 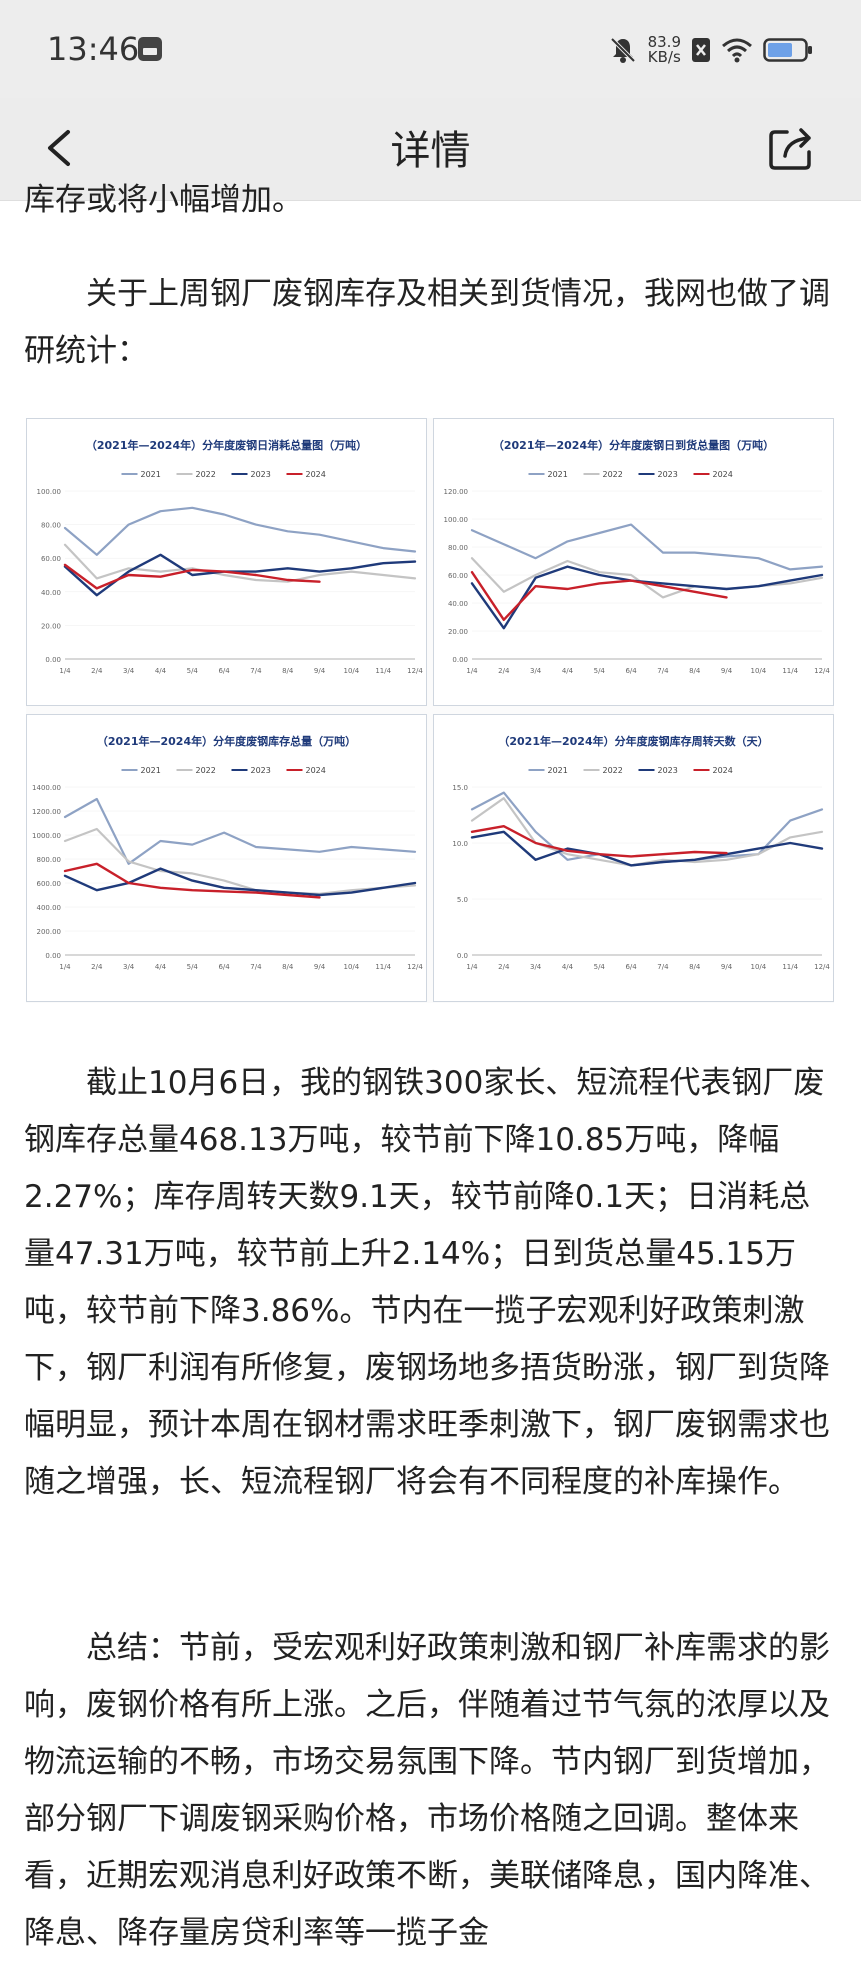 I want to click on sim-off-icon, so click(x=701, y=50).